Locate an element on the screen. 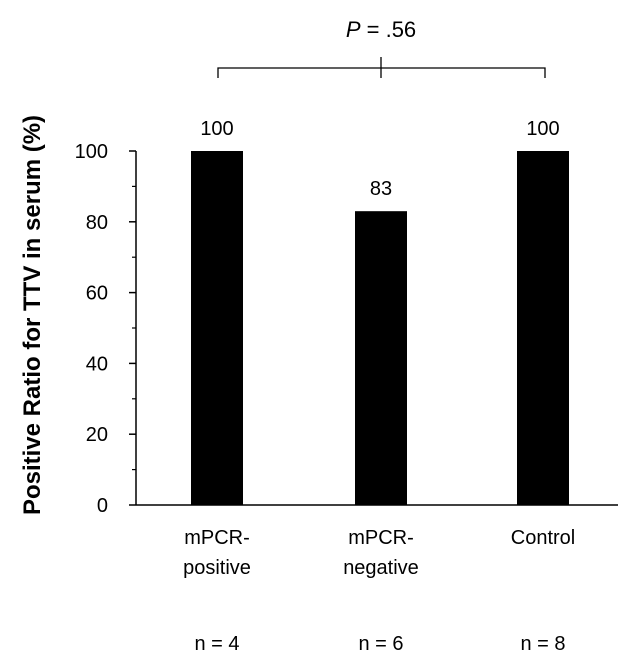 This screenshot has height=662, width=618. y-tick-label: 0 is located at coordinates (102, 506).